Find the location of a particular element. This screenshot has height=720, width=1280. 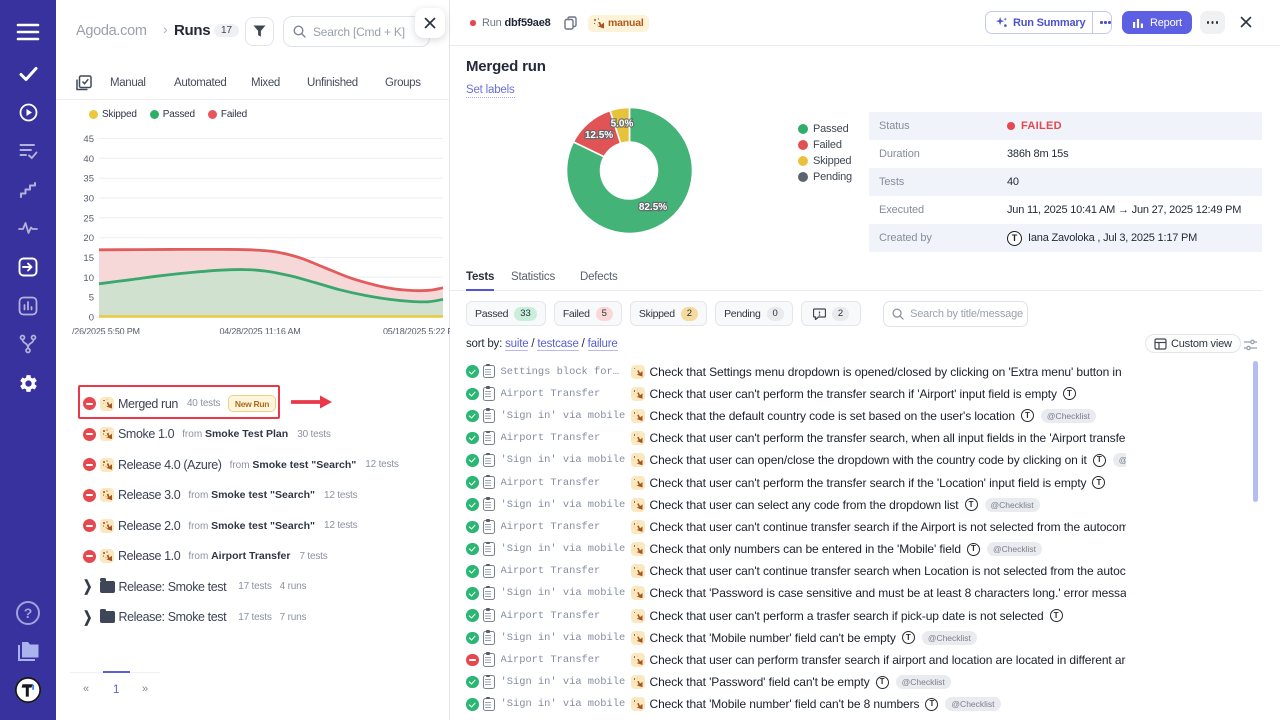

svg-text: 25 is located at coordinates (88, 218).